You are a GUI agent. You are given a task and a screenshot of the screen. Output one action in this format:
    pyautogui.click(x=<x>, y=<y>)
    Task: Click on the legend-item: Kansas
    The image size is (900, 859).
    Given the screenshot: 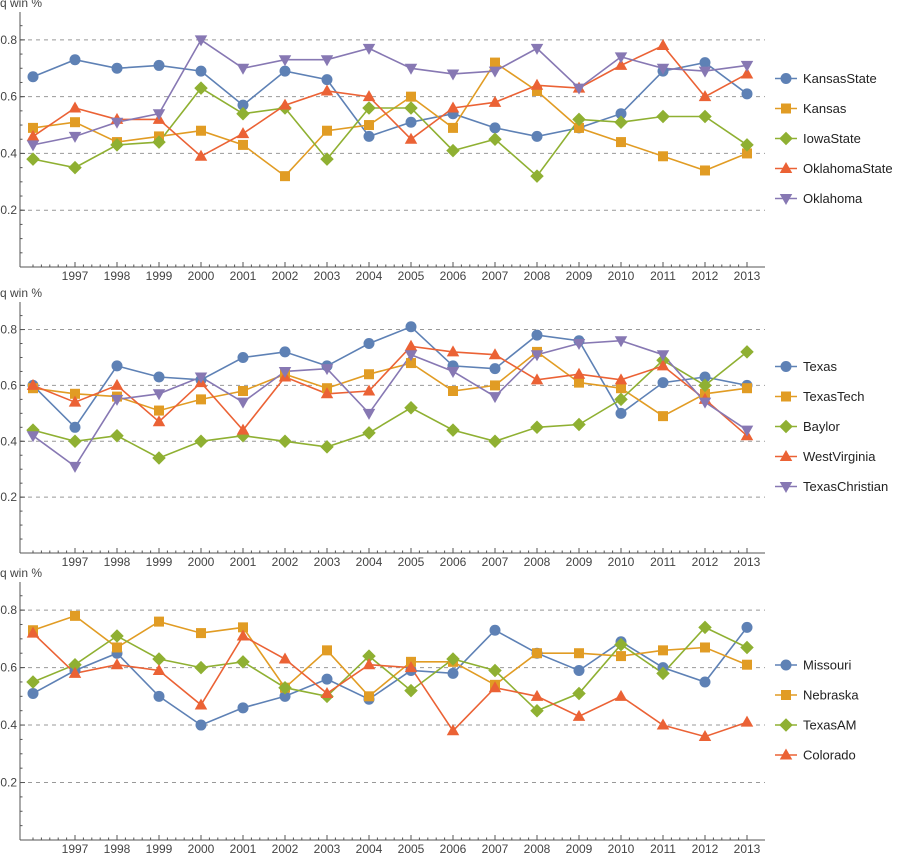 What is the action you would take?
    pyautogui.click(x=811, y=108)
    